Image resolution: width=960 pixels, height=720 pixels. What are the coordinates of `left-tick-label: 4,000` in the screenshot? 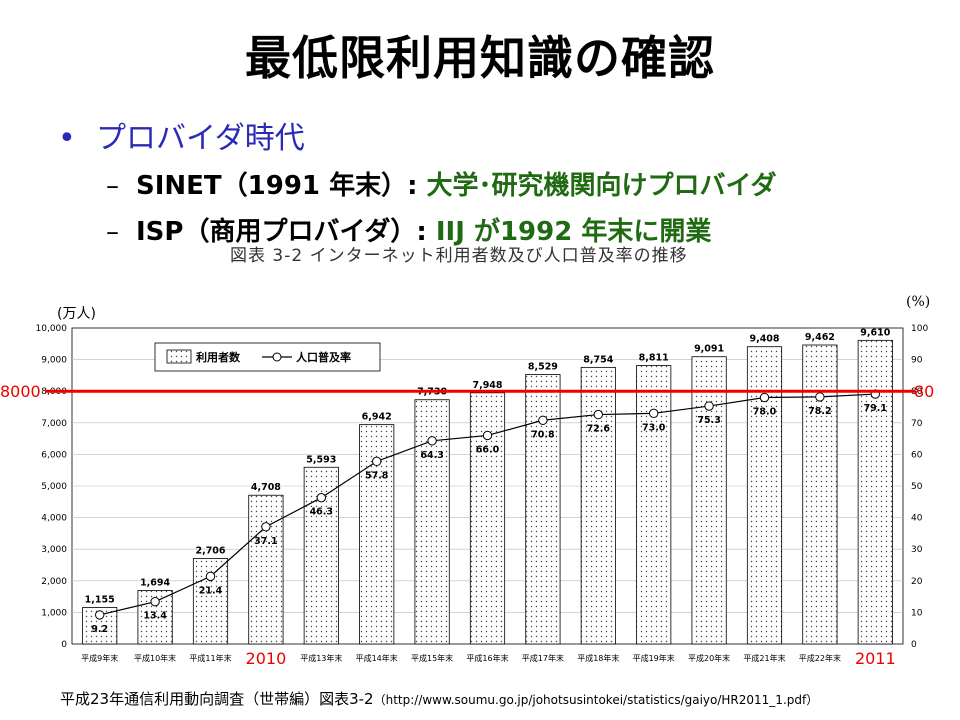 It's located at (54, 519).